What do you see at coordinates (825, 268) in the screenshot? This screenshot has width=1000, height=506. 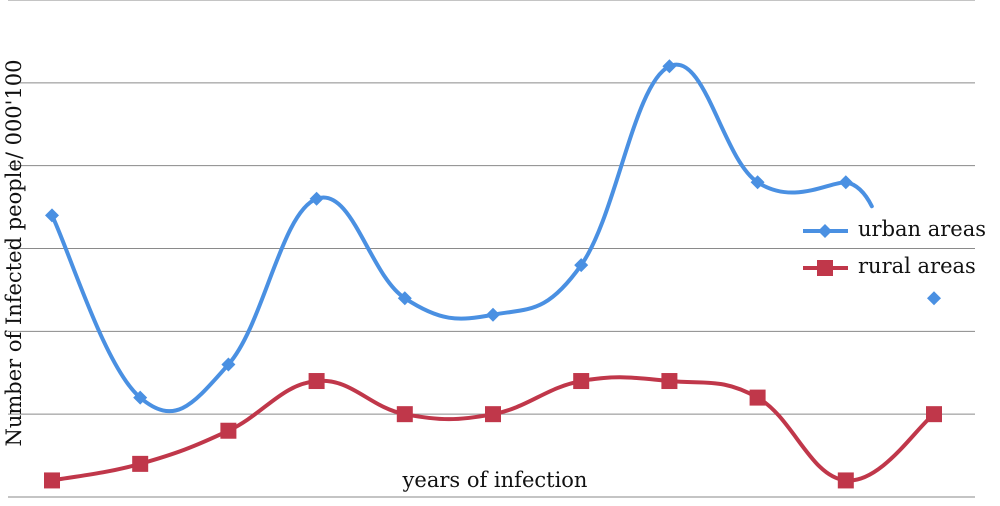 I see `legend-marker-rural` at bounding box center [825, 268].